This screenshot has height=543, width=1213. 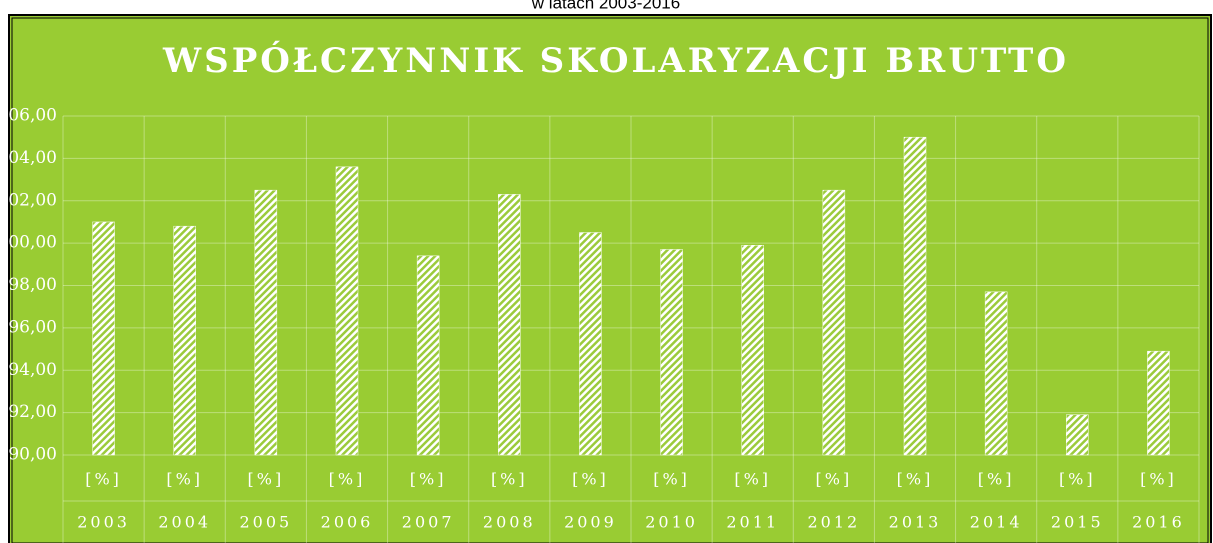 I want to click on y-tick-label: 104,00, so click(x=28, y=158).